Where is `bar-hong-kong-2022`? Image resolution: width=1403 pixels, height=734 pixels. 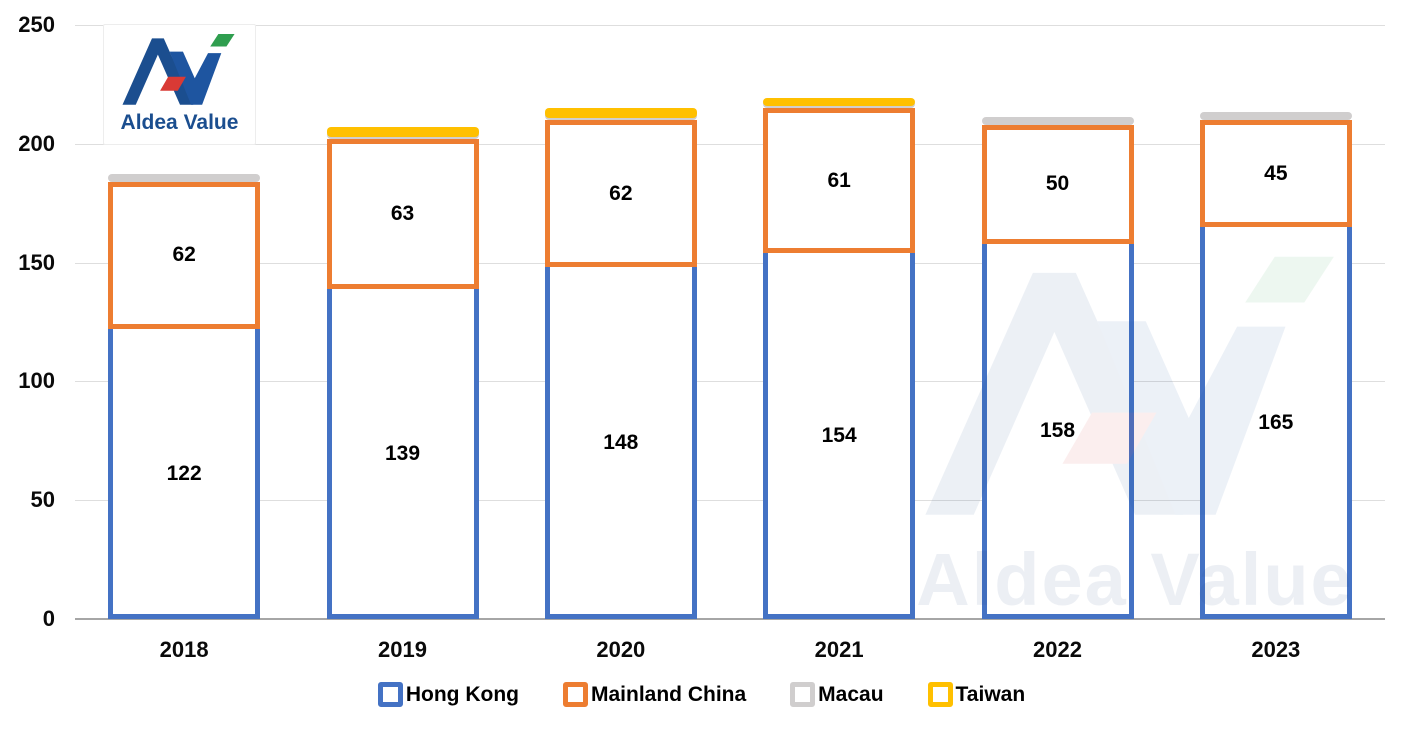 bar-hong-kong-2022 is located at coordinates (1057, 431).